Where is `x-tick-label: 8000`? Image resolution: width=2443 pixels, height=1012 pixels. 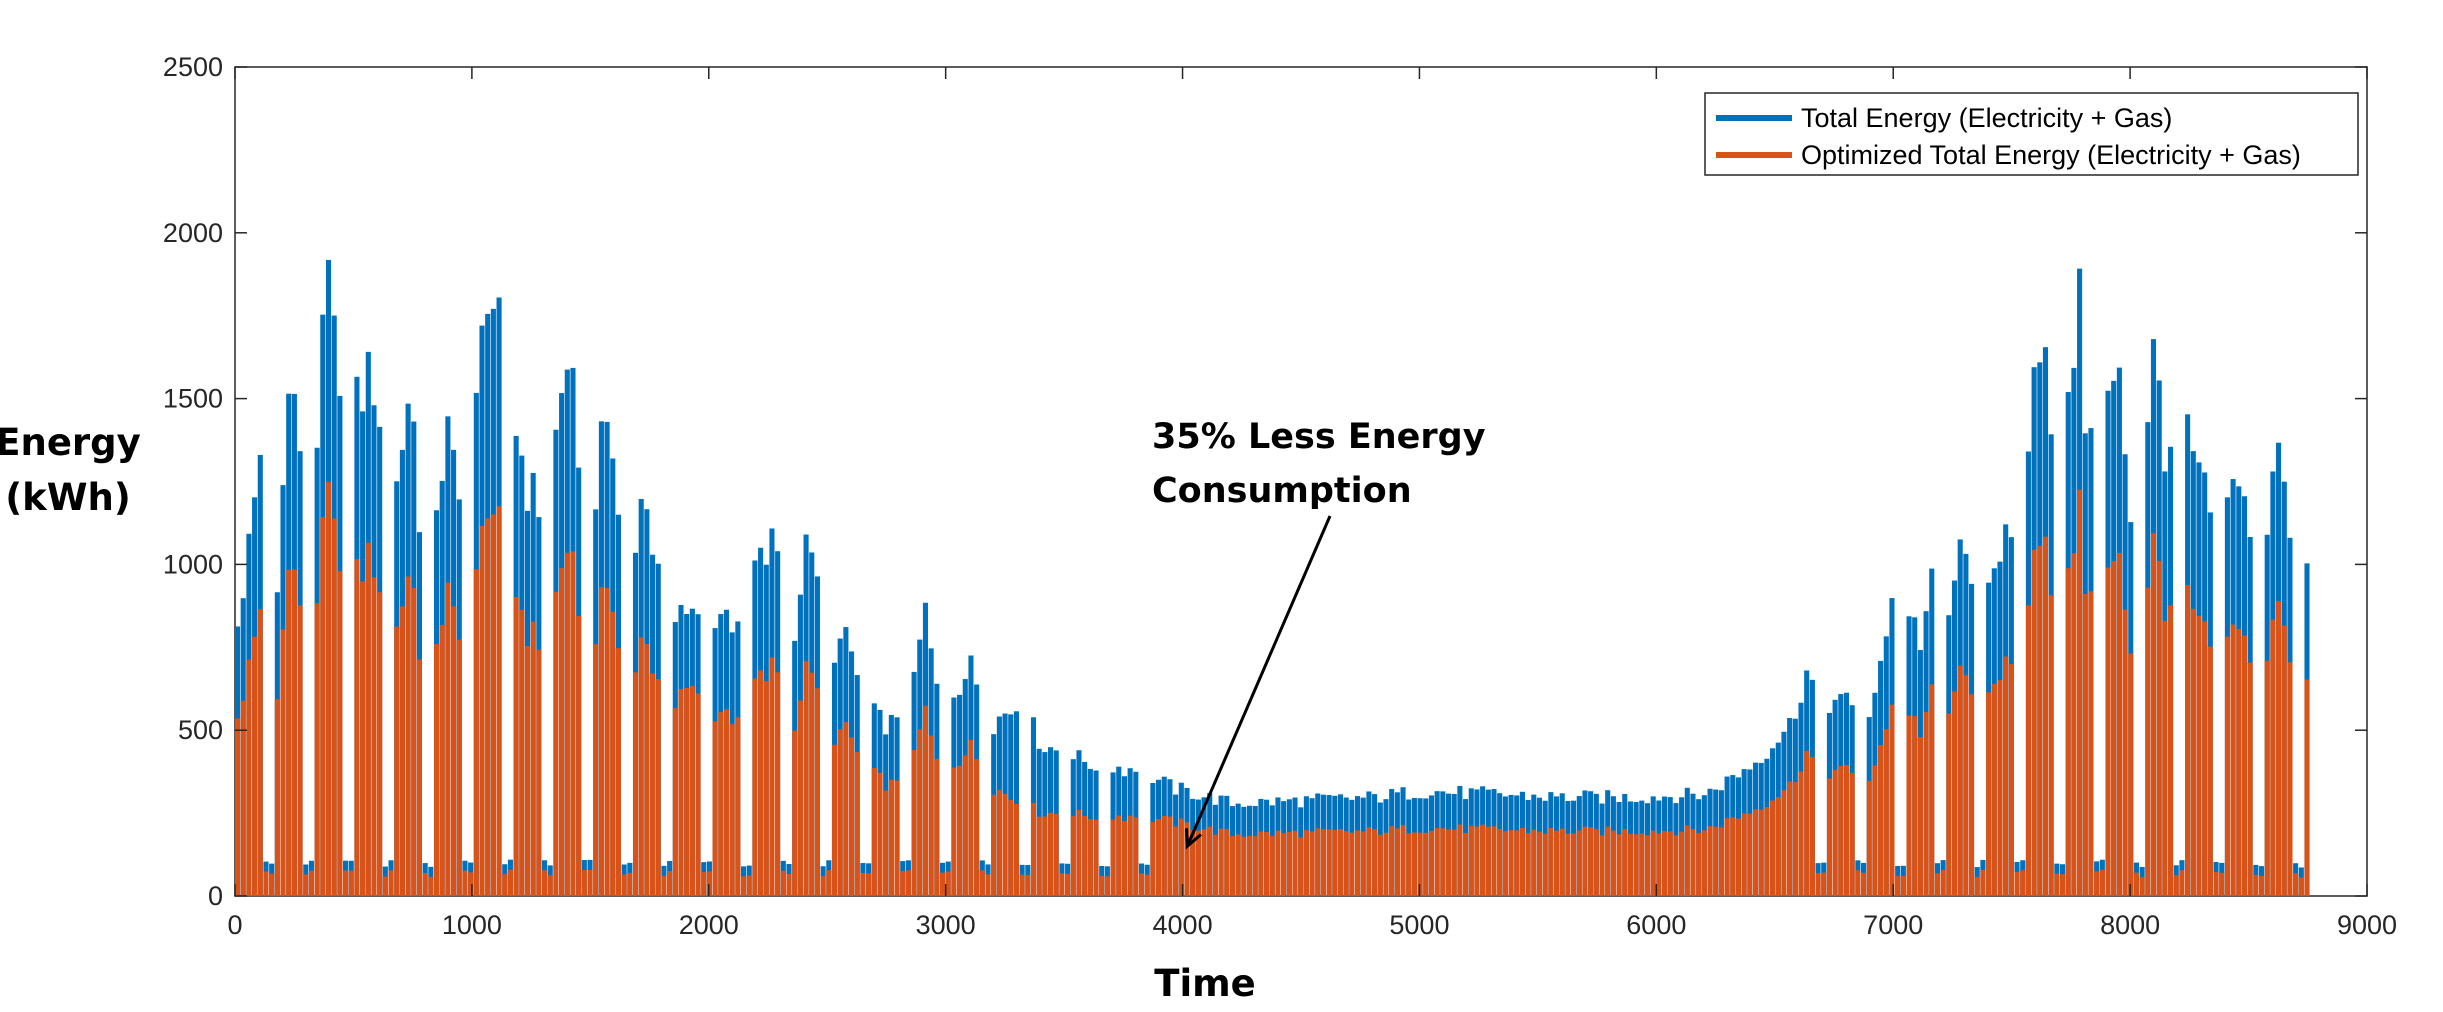
x-tick-label: 8000 is located at coordinates (2130, 925).